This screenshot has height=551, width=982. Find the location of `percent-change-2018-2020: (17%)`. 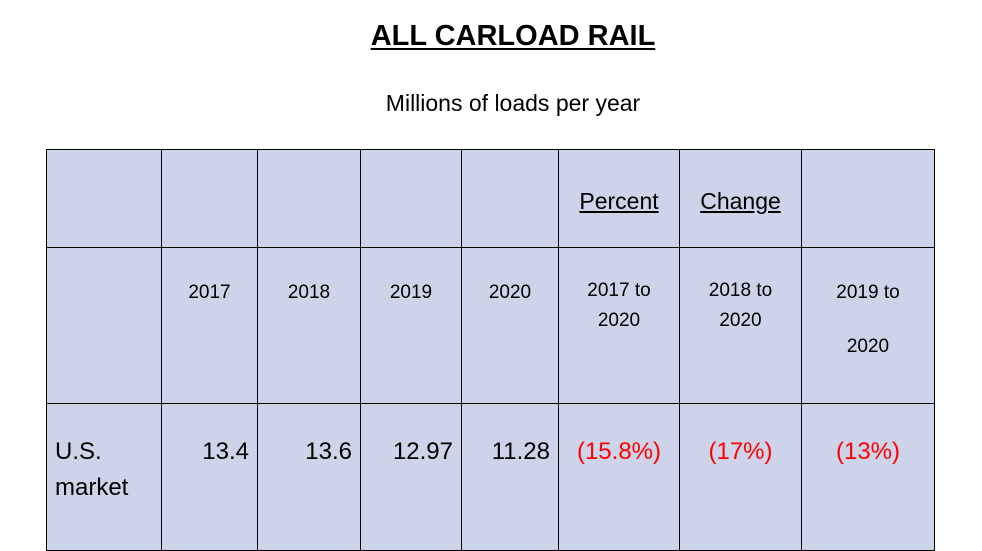

percent-change-2018-2020: (17%) is located at coordinates (740, 477).